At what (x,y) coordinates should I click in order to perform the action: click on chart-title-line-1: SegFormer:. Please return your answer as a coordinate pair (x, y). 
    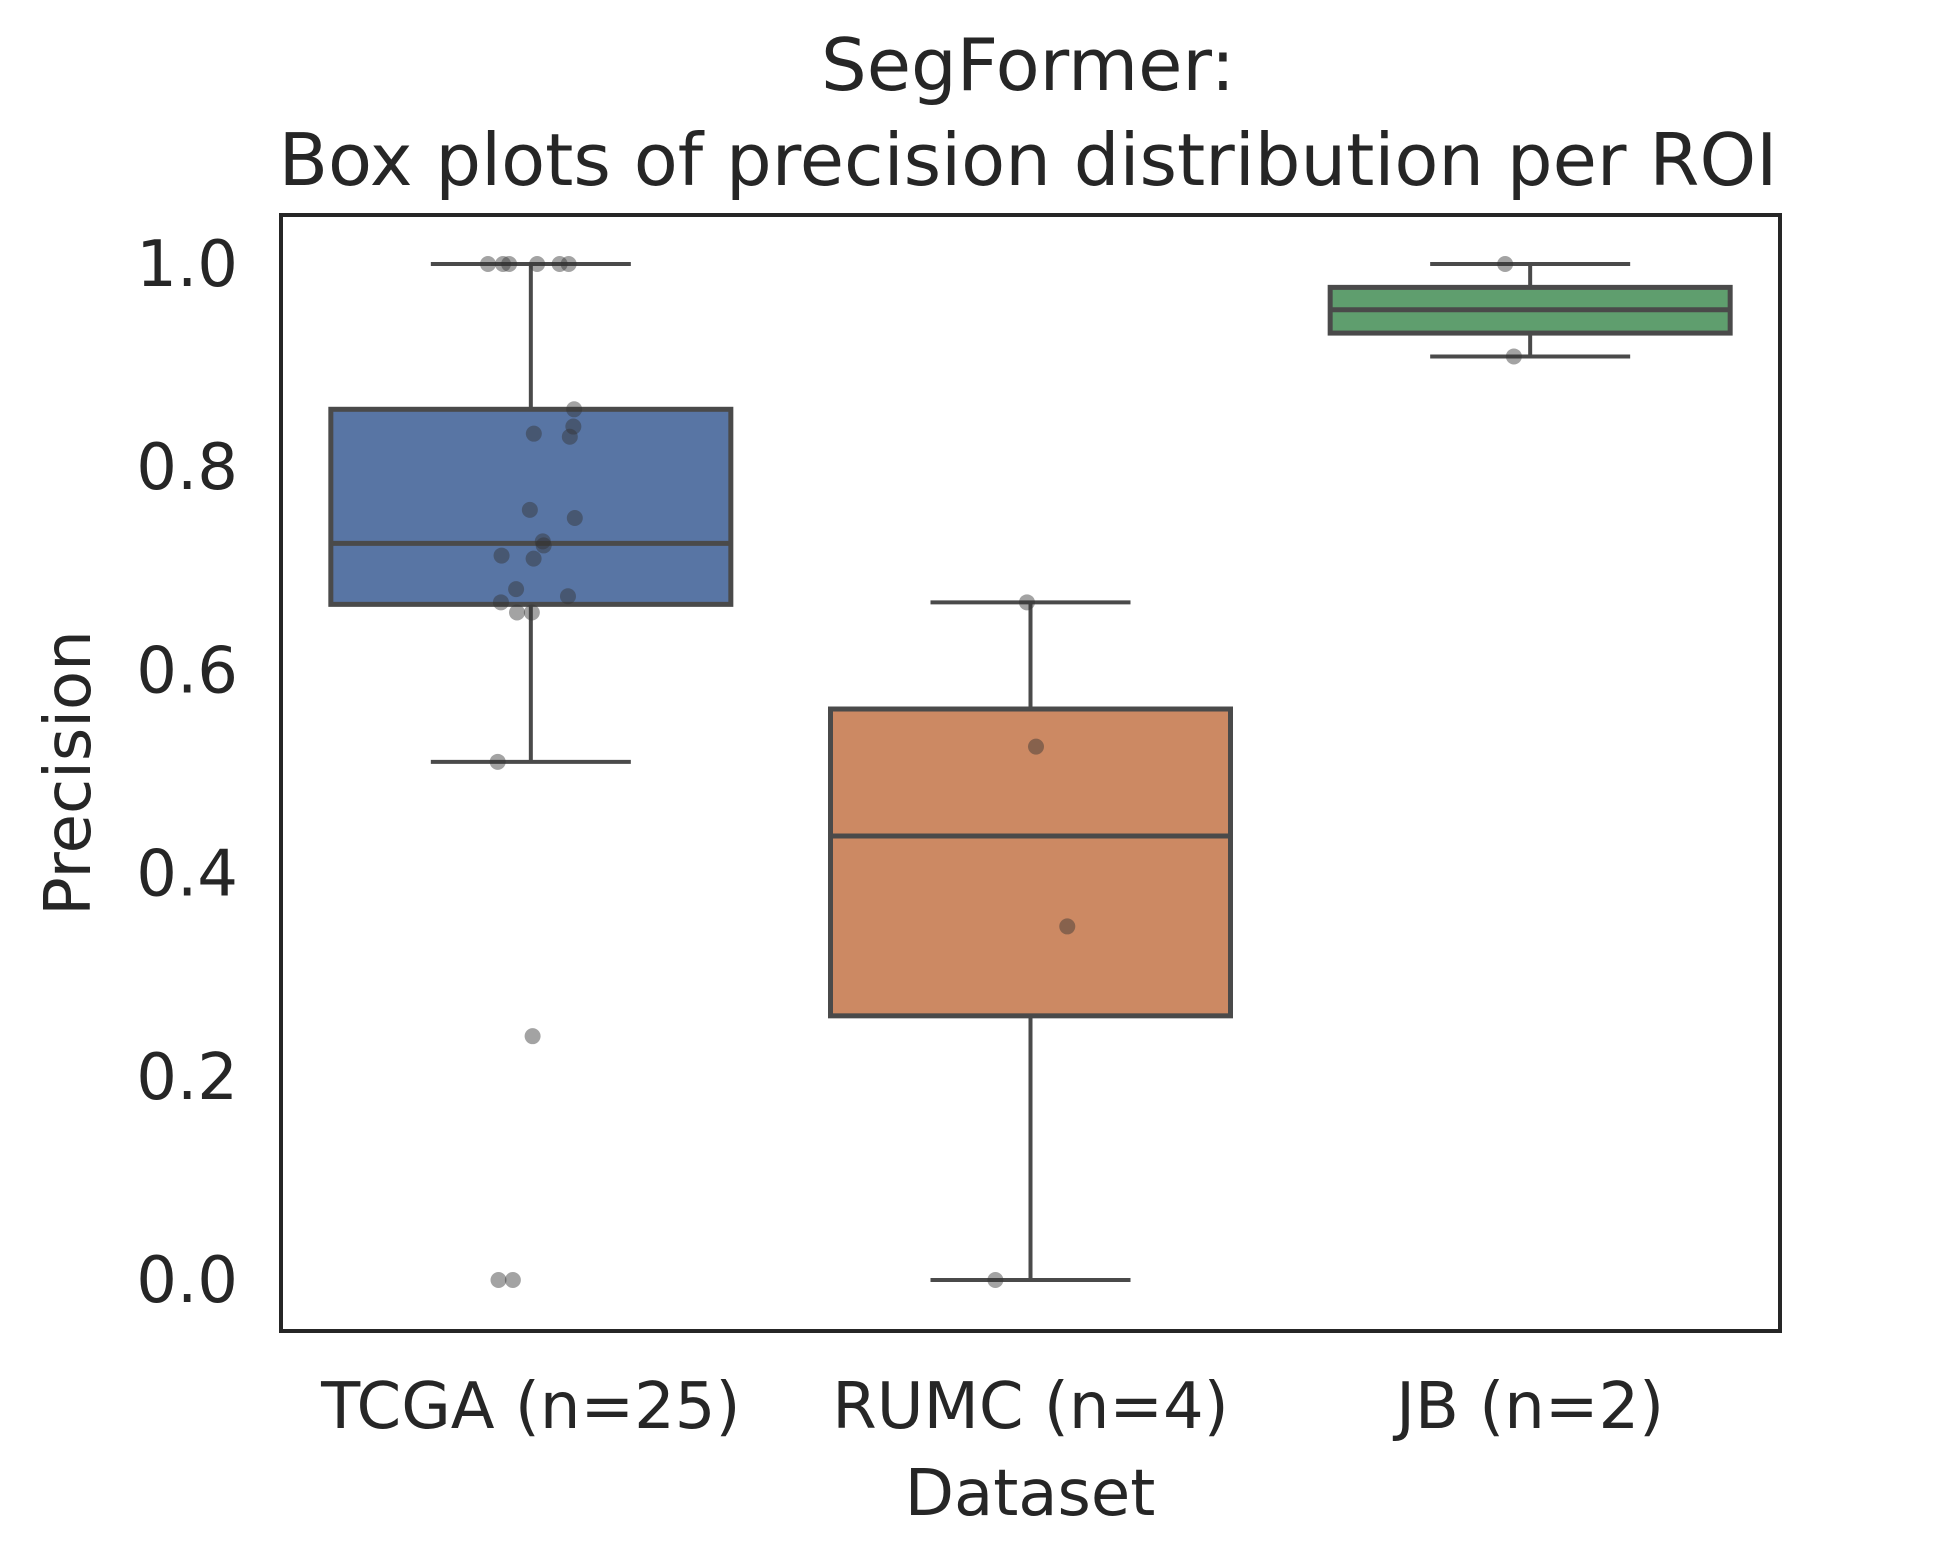
    Looking at the image, I should click on (1028, 65).